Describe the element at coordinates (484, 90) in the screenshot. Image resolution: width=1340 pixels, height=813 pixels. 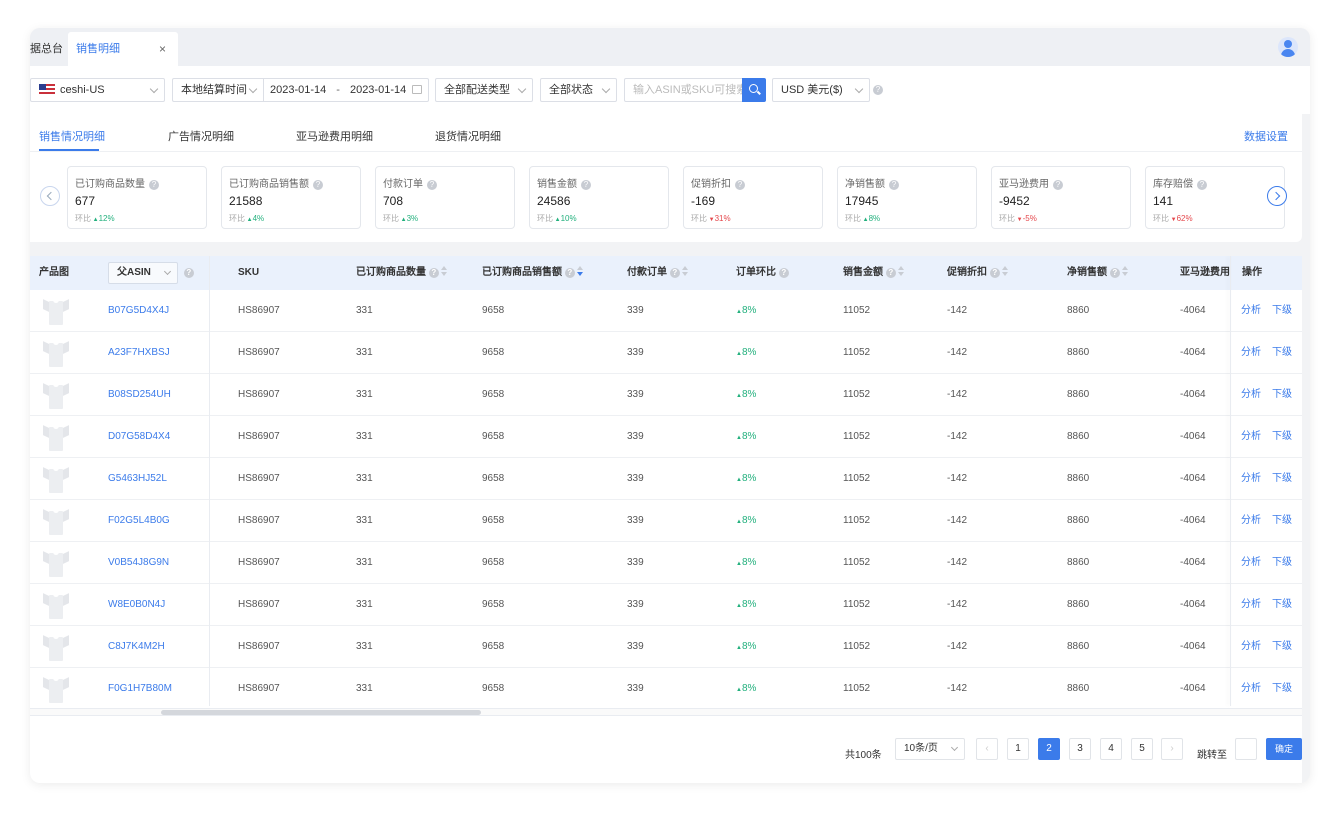
I see `delivery-type-select: 全部配送类型` at that location.